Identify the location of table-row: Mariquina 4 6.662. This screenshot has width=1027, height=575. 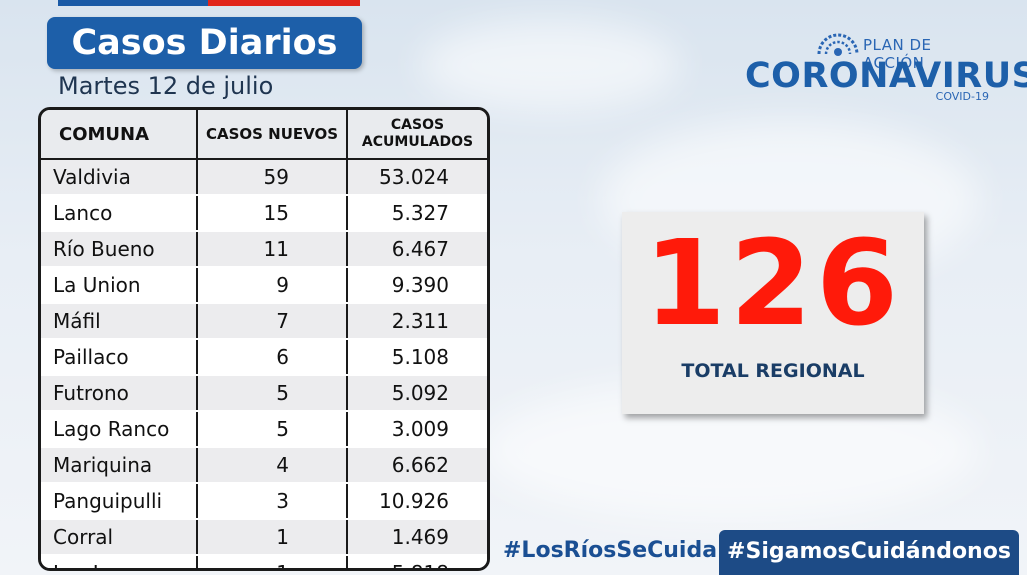
(264, 465).